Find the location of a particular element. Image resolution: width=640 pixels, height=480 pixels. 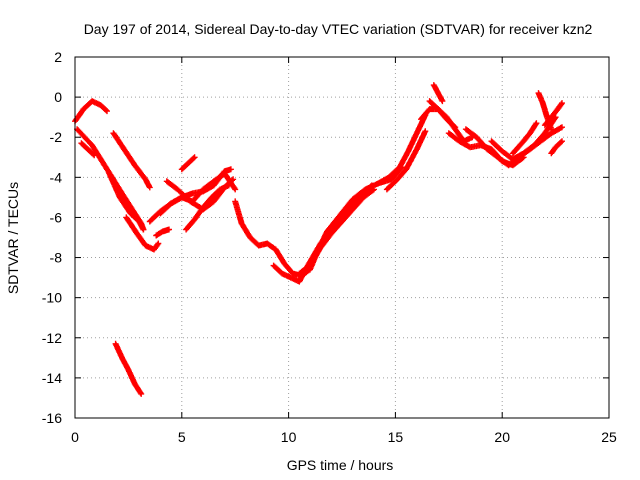

y-tick-label: -2 is located at coordinates (56, 137).